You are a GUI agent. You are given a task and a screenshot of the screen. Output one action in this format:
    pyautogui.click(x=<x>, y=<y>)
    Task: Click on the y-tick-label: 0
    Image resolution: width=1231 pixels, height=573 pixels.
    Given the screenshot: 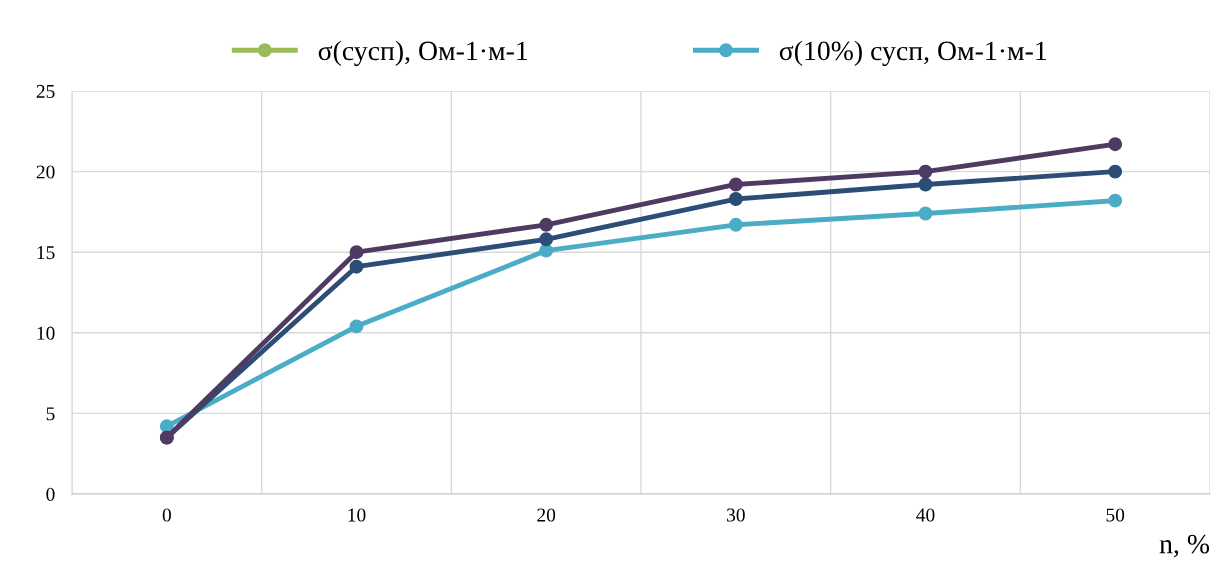 What is the action you would take?
    pyautogui.click(x=50, y=494)
    